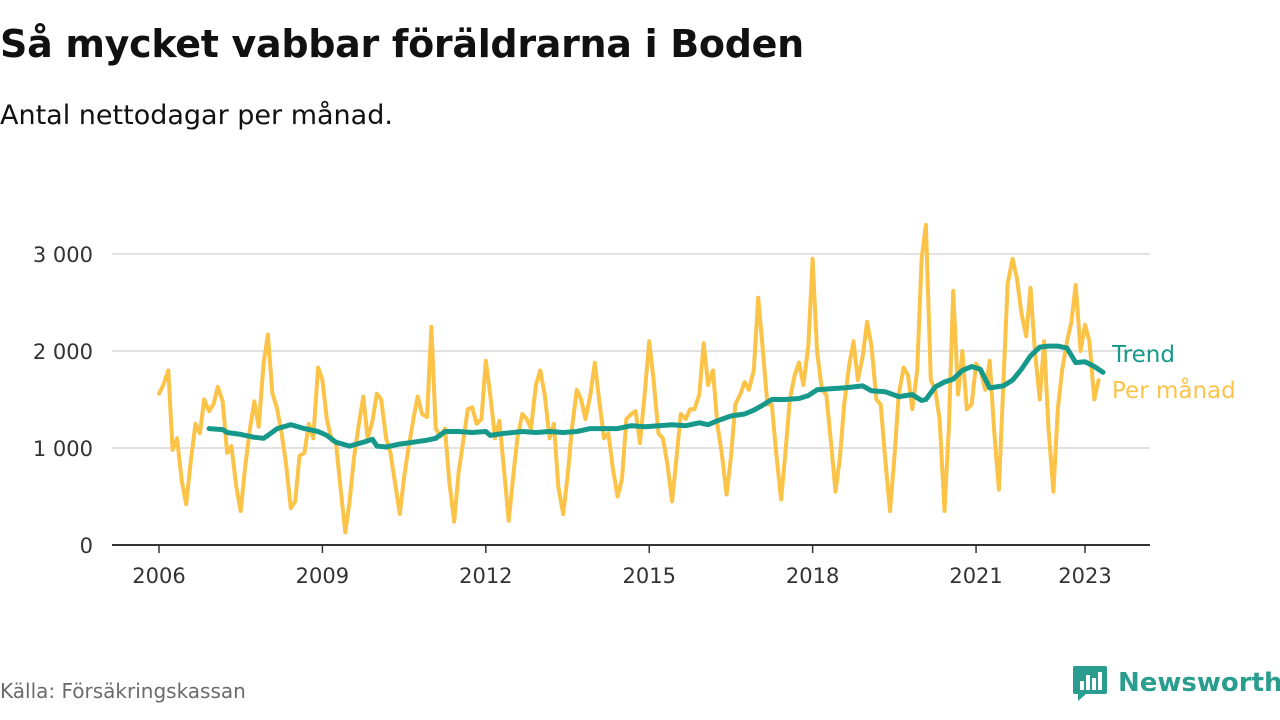 The image size is (1280, 720). Describe the element at coordinates (63, 255) in the screenshot. I see `y-tick-label: 3 000` at that location.